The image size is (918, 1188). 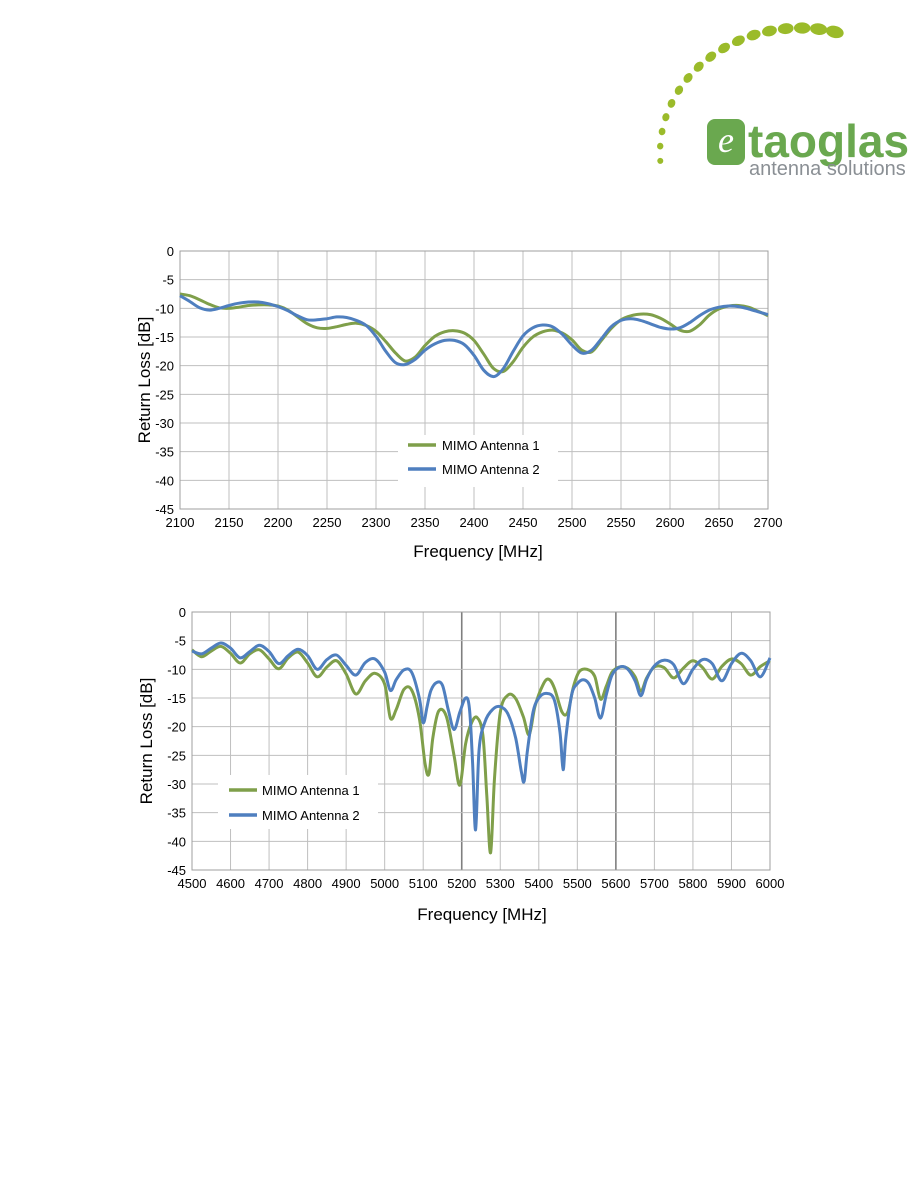 What do you see at coordinates (269, 883) in the screenshot?
I see `x-tick-label: 4700` at bounding box center [269, 883].